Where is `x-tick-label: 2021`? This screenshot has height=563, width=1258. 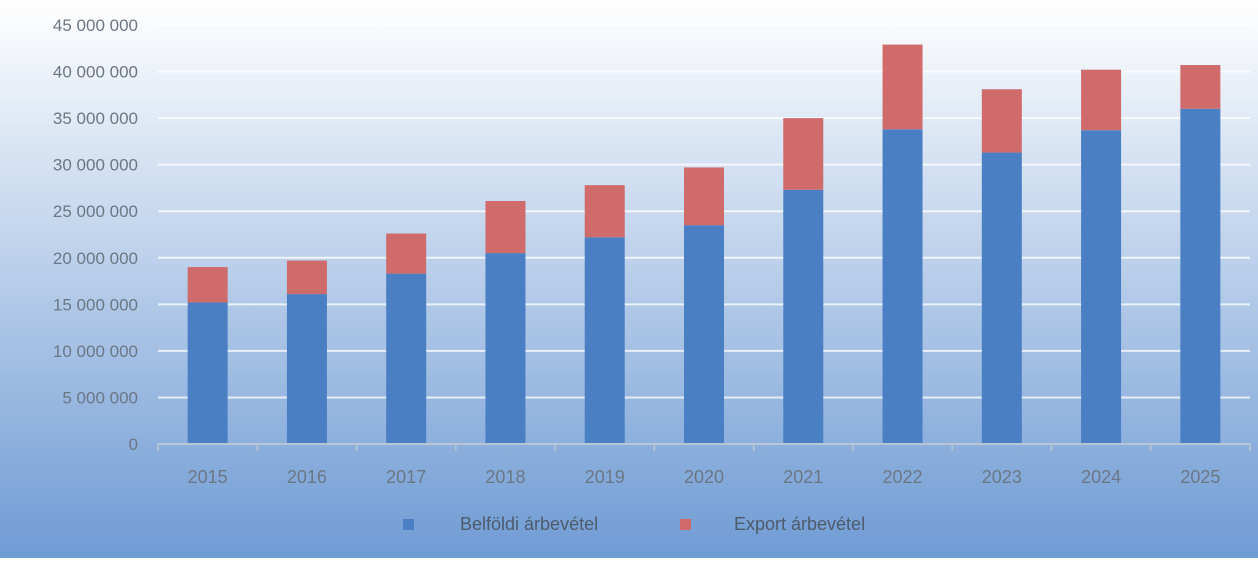 x-tick-label: 2021 is located at coordinates (803, 477).